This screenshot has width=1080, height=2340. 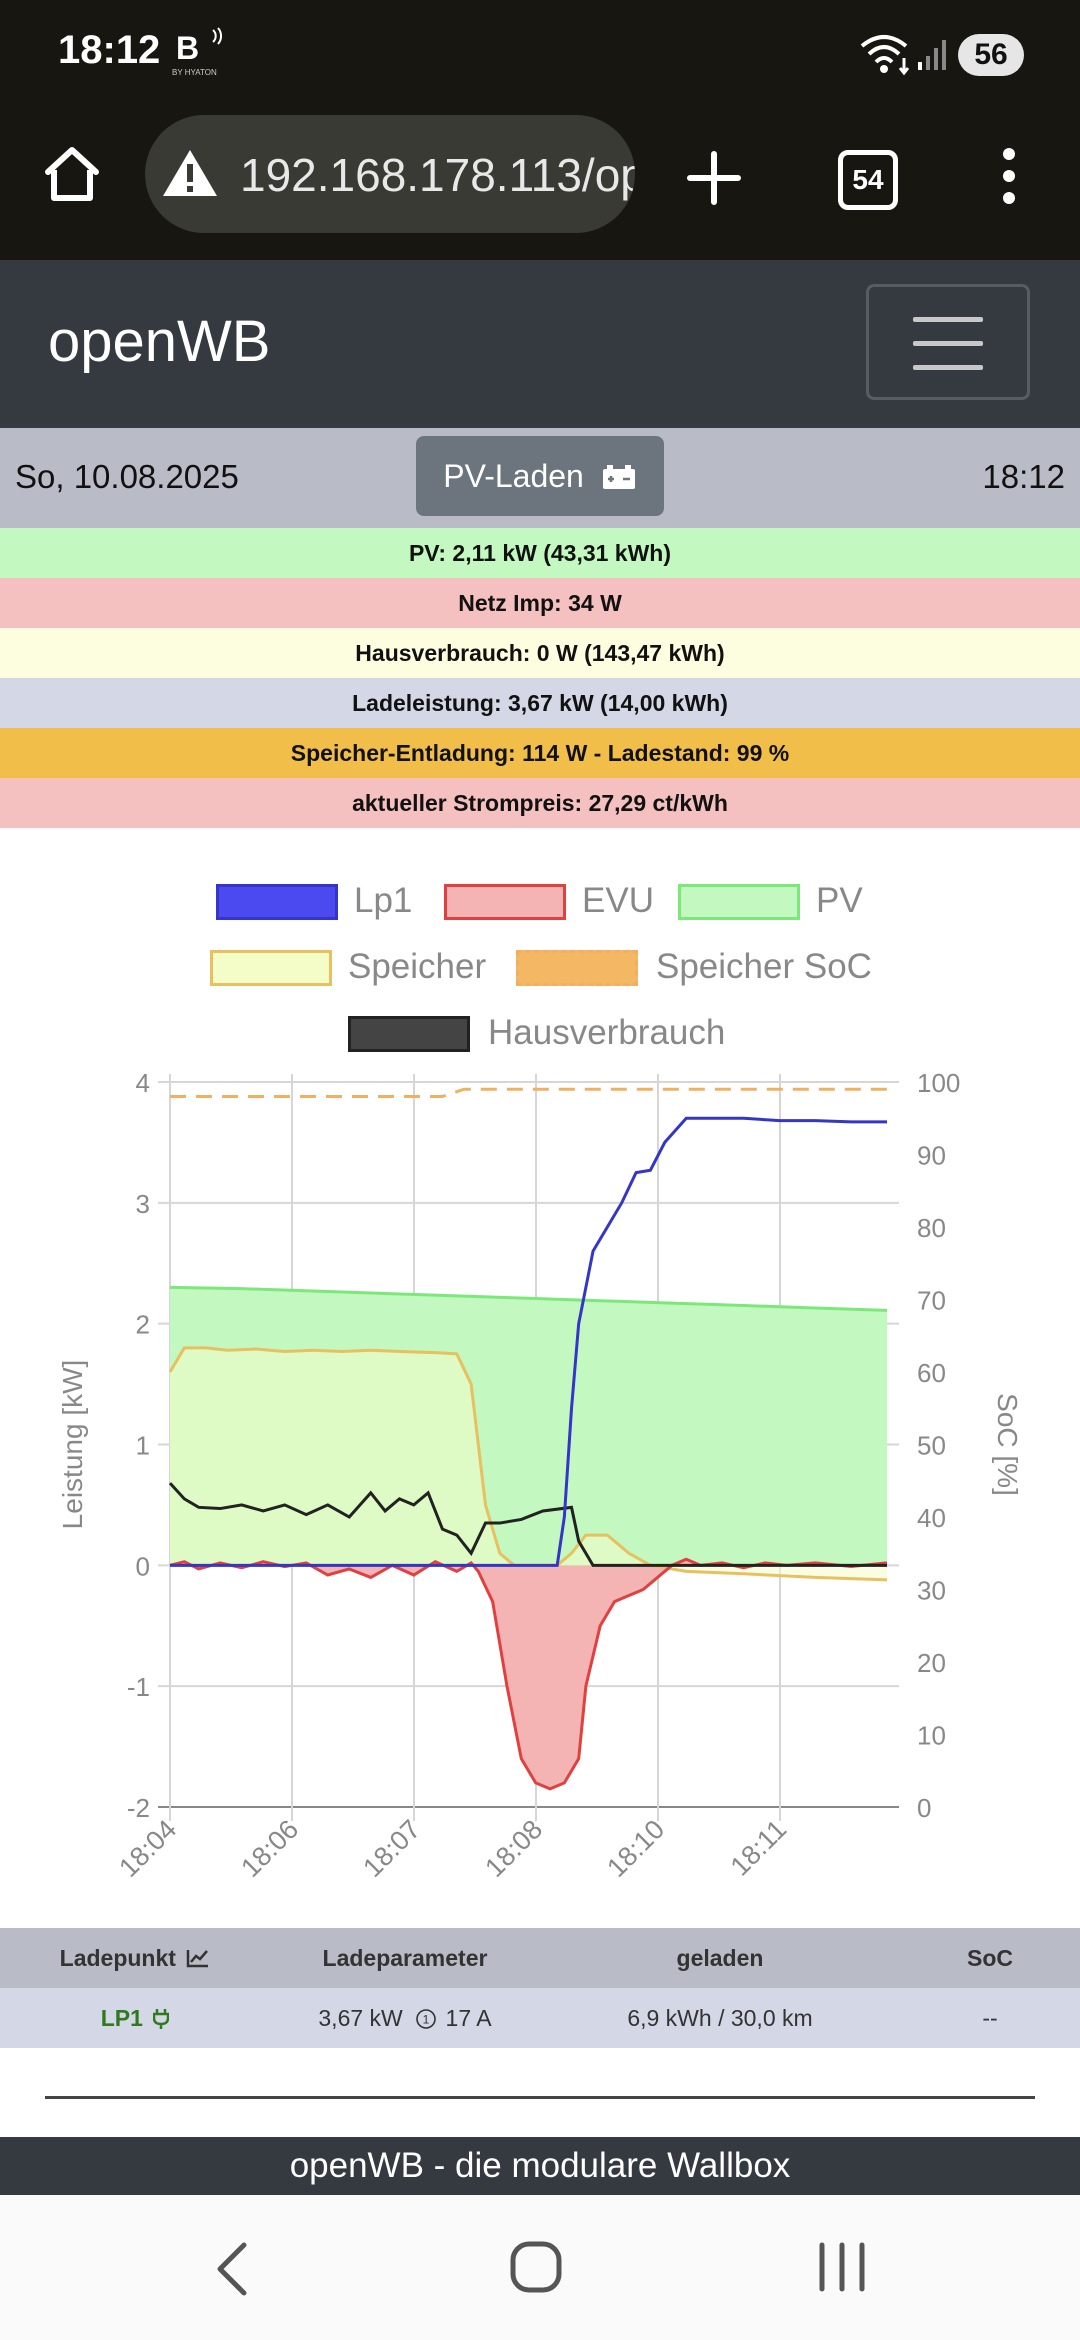 What do you see at coordinates (540, 603) in the screenshot?
I see `info-grid: Netz Imp: 34 W` at bounding box center [540, 603].